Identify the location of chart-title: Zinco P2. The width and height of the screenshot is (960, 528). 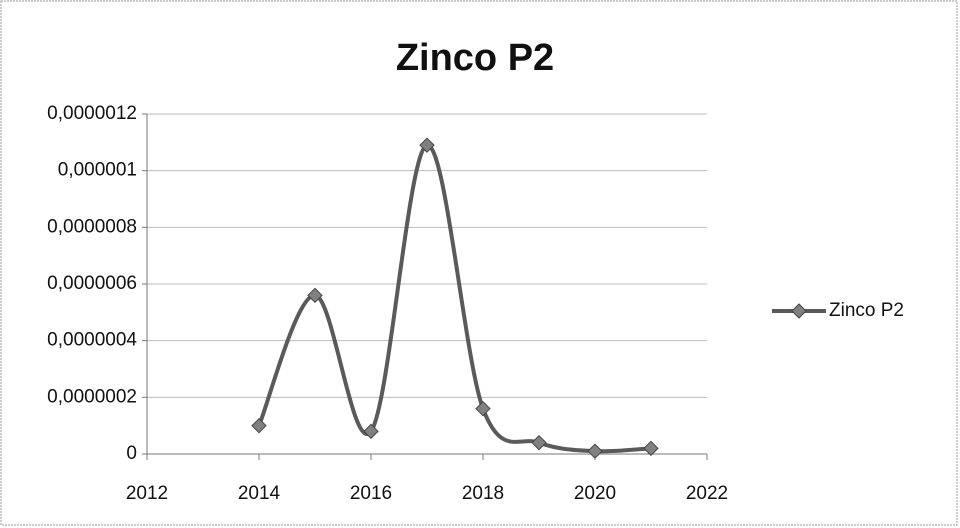
(475, 58).